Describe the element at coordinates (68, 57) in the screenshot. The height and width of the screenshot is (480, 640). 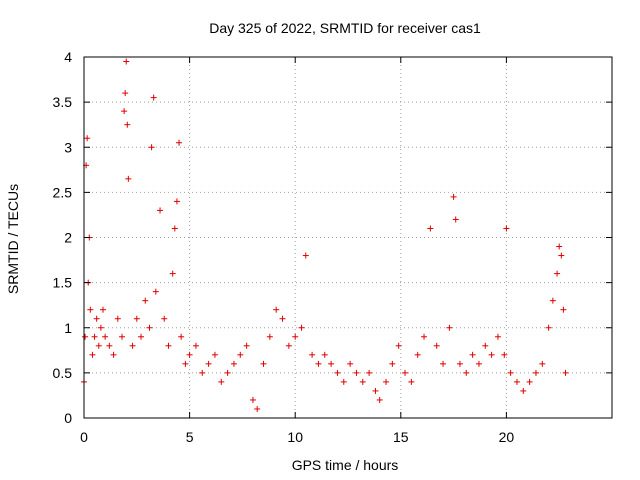
I see `y-tick-label: 4` at that location.